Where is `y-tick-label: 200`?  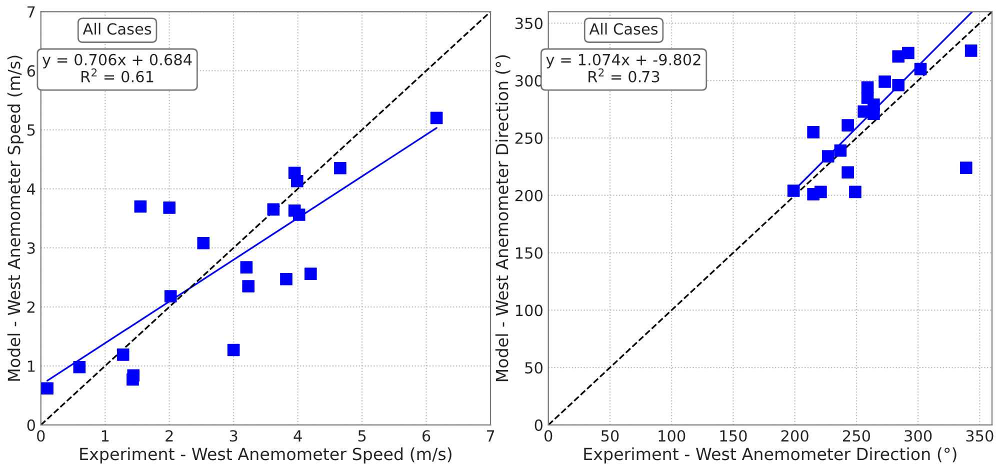 y-tick-label: 200 is located at coordinates (528, 196).